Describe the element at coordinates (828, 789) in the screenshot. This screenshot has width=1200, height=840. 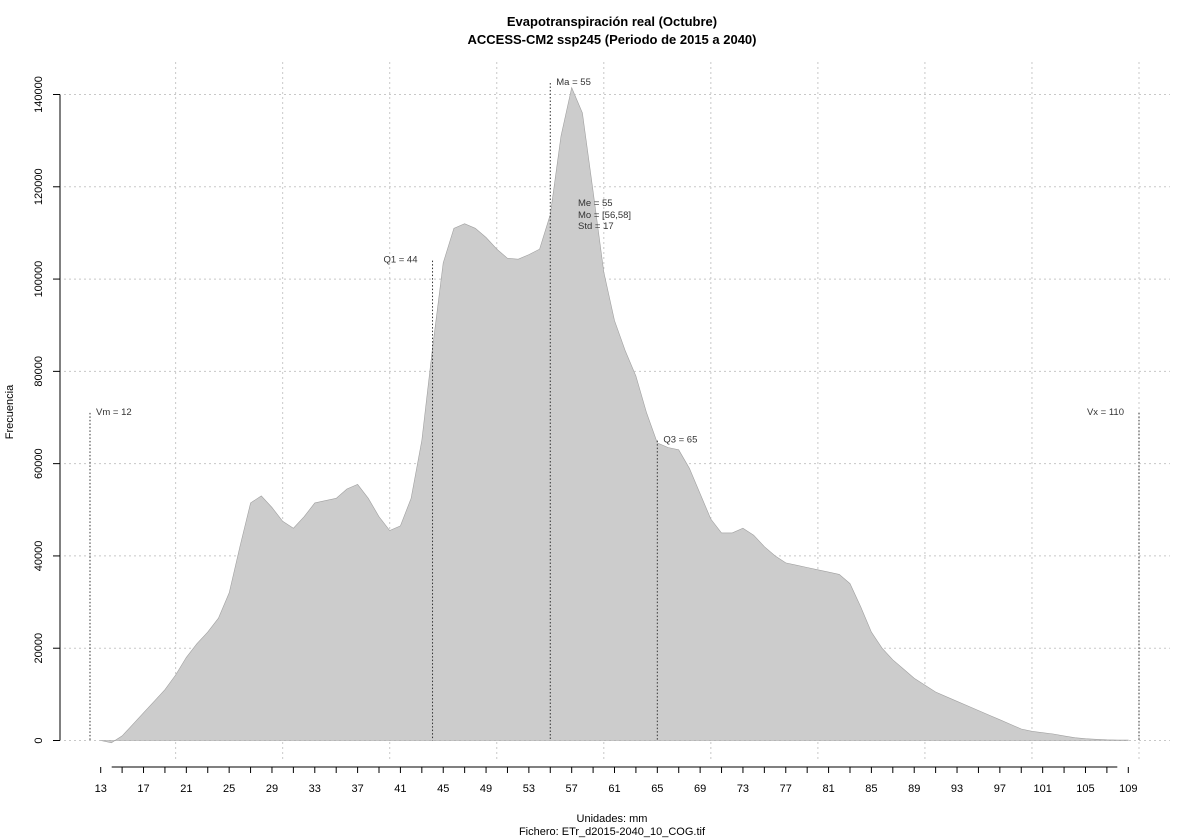
I see `x-tick-label: 81` at that location.